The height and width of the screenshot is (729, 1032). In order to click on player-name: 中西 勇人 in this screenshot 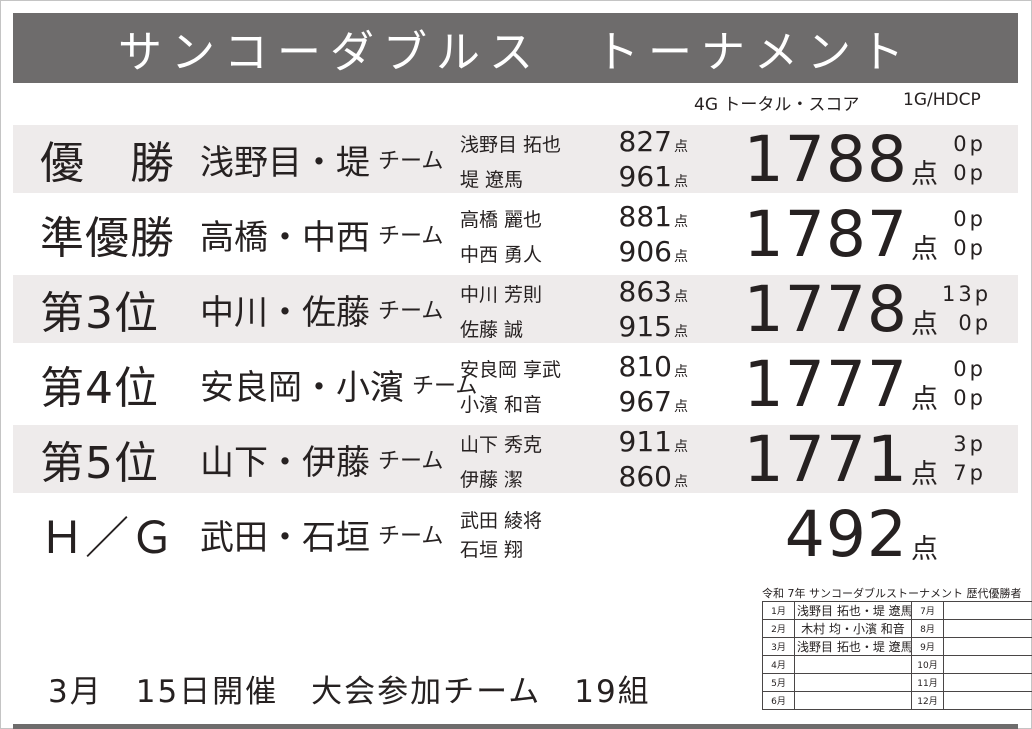, I will do `click(501, 255)`.